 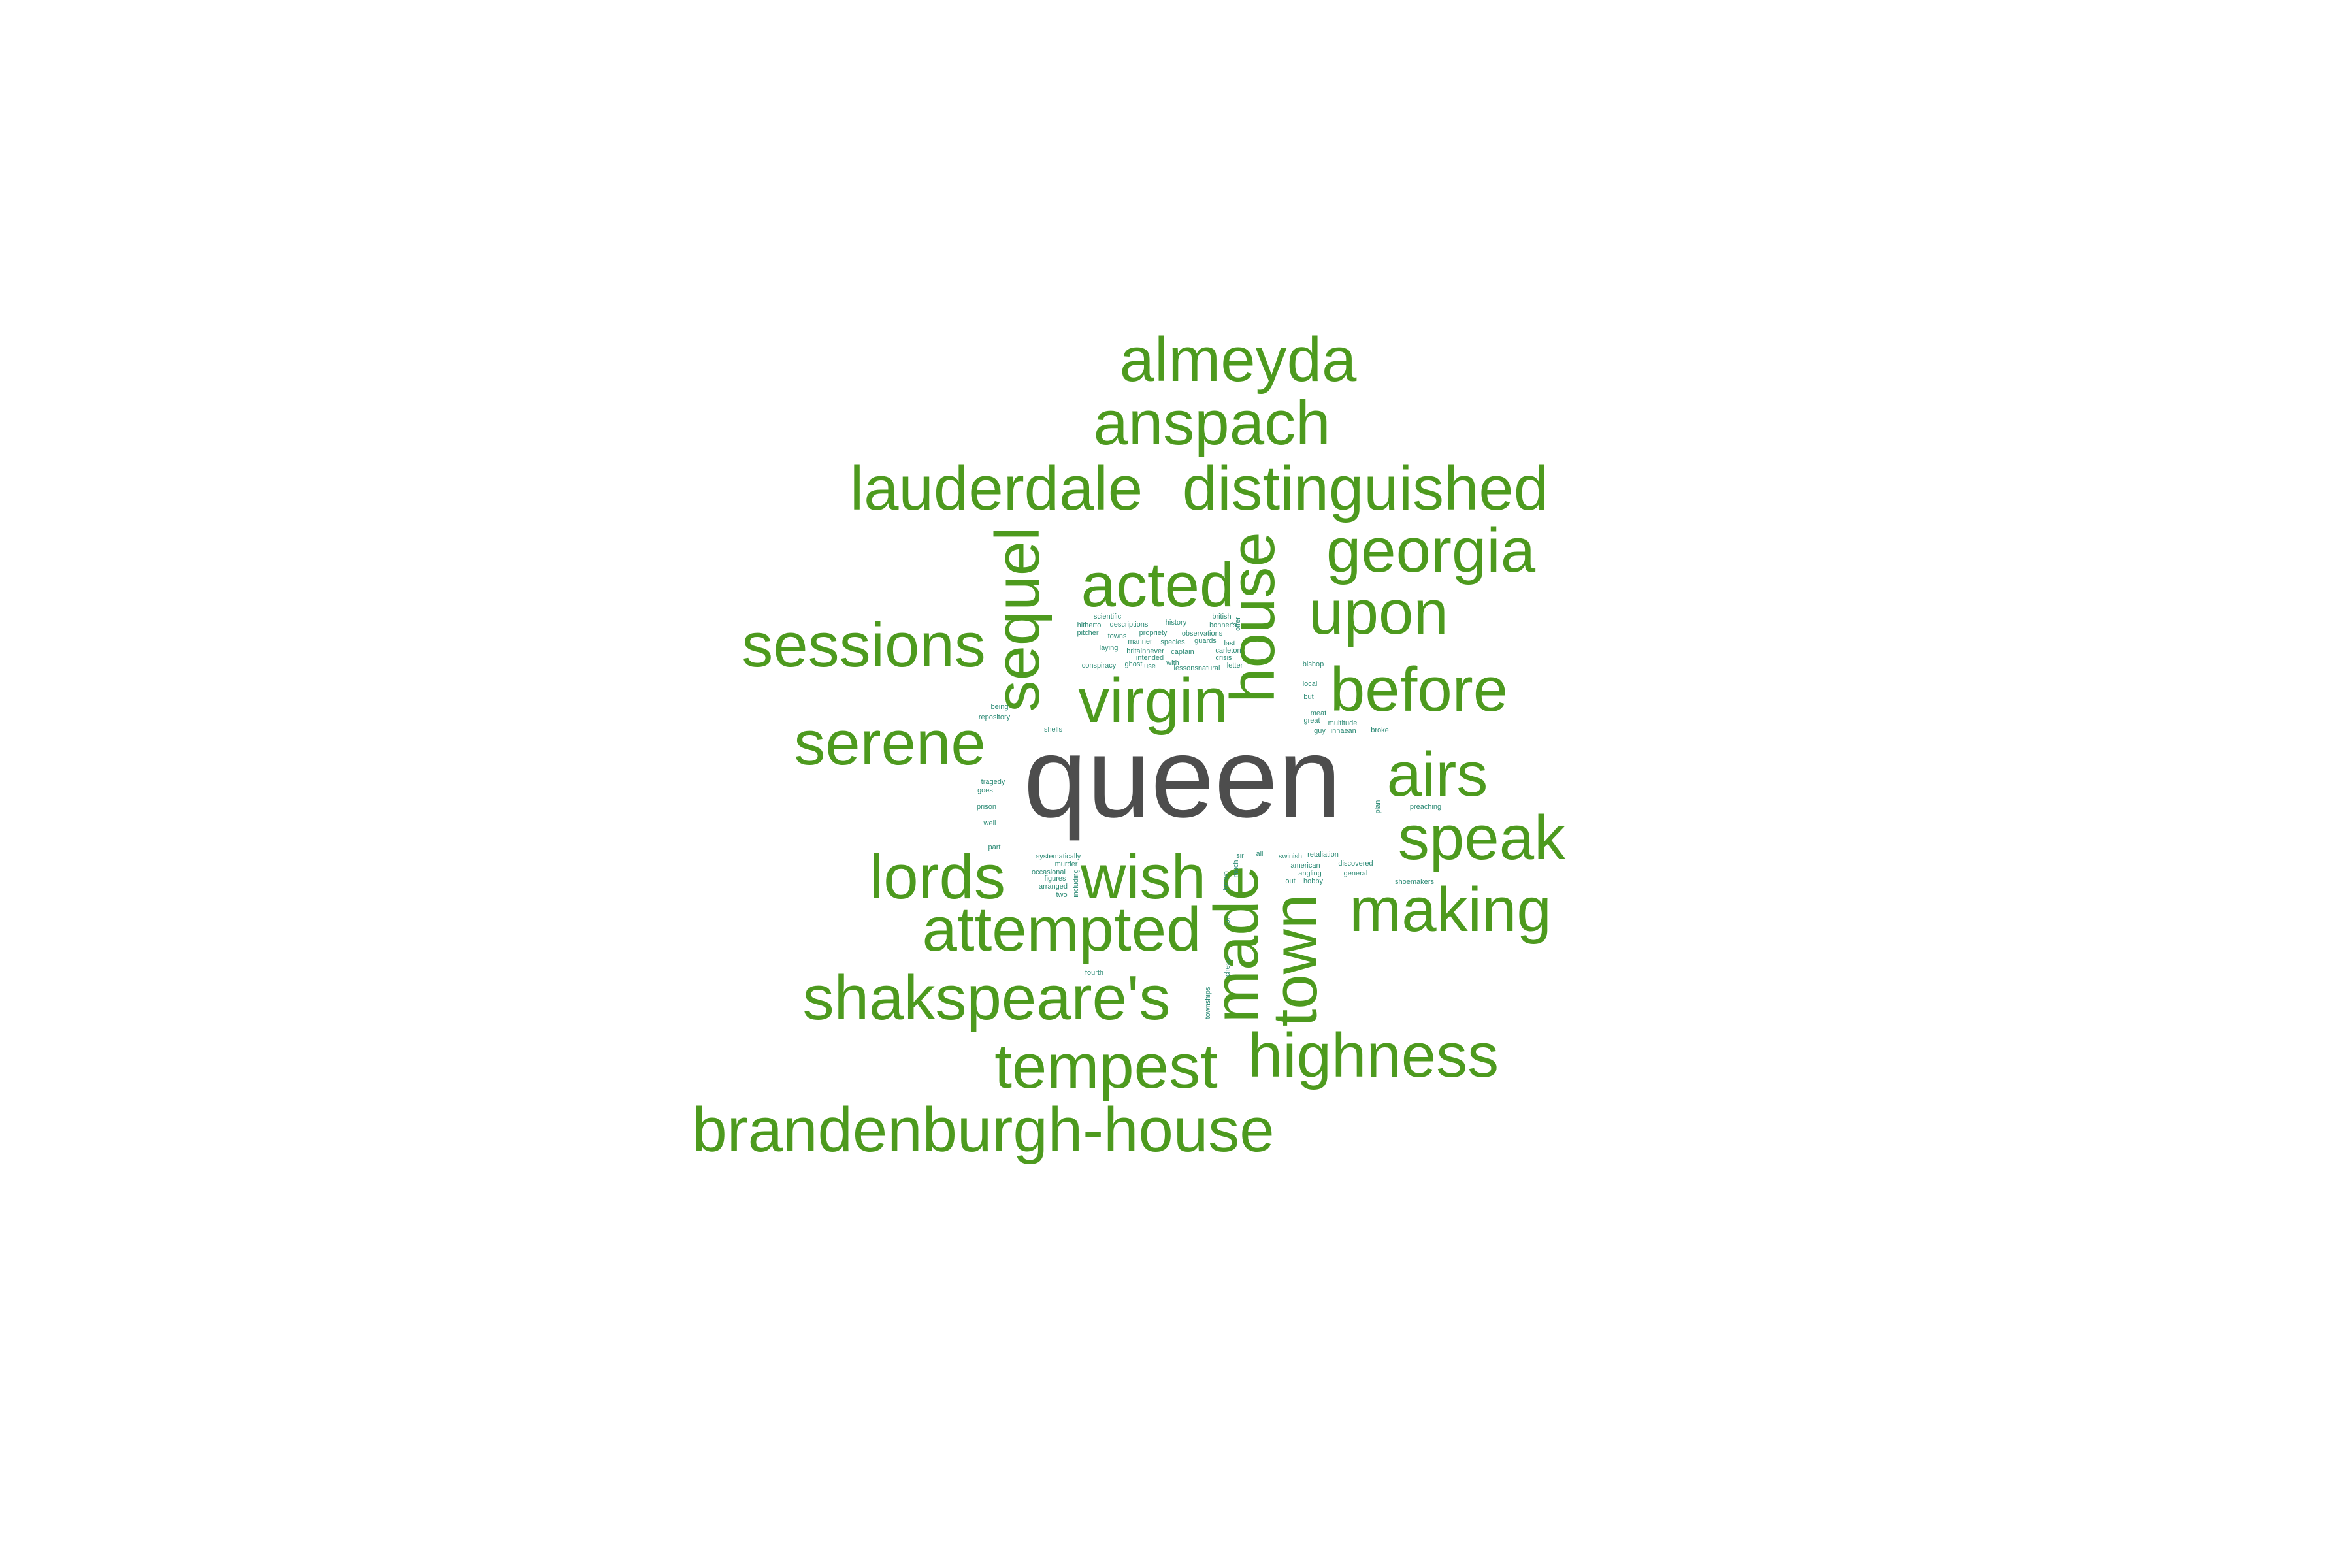 What do you see at coordinates (986, 807) in the screenshot?
I see `word-prison: prison` at bounding box center [986, 807].